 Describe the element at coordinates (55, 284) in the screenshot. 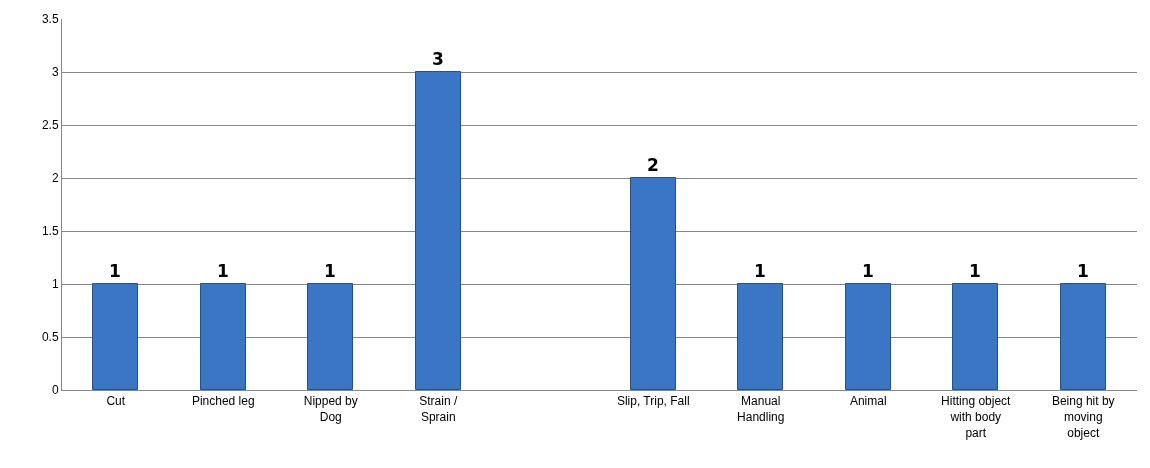

I see `y-tick-label: 1` at that location.